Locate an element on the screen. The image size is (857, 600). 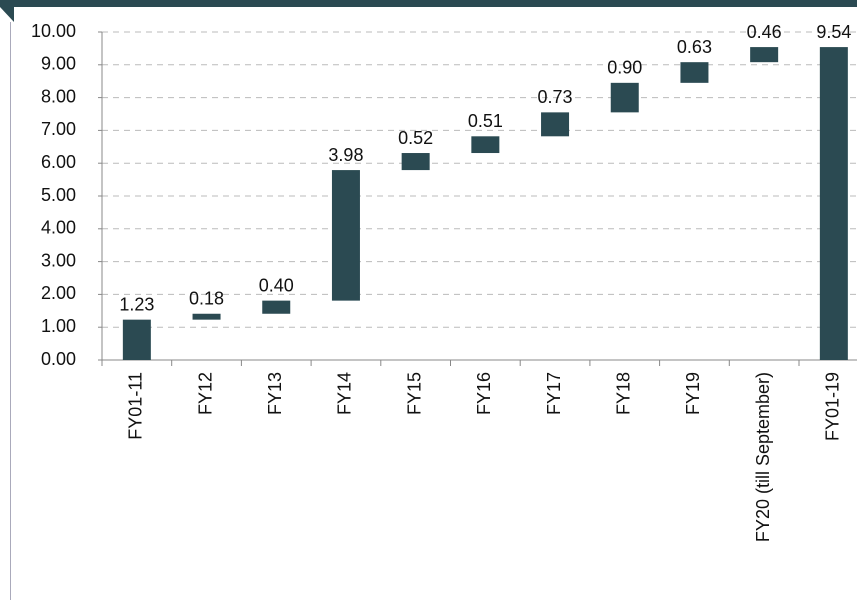
x-tick-label: FY01-11 is located at coordinates (136, 406).